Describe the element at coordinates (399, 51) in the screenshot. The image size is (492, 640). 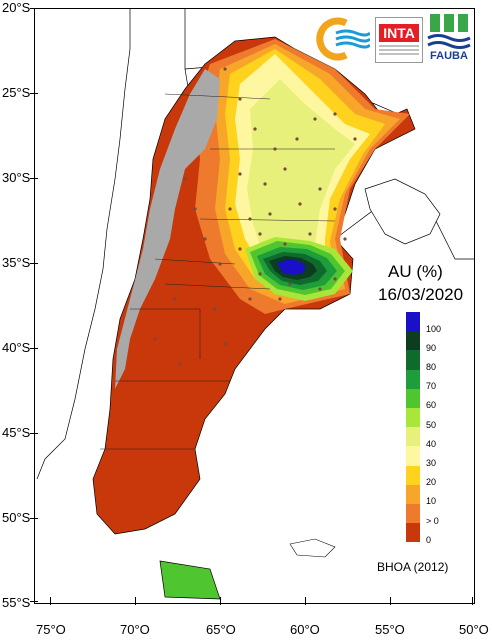
I see `inta-stripes` at that location.